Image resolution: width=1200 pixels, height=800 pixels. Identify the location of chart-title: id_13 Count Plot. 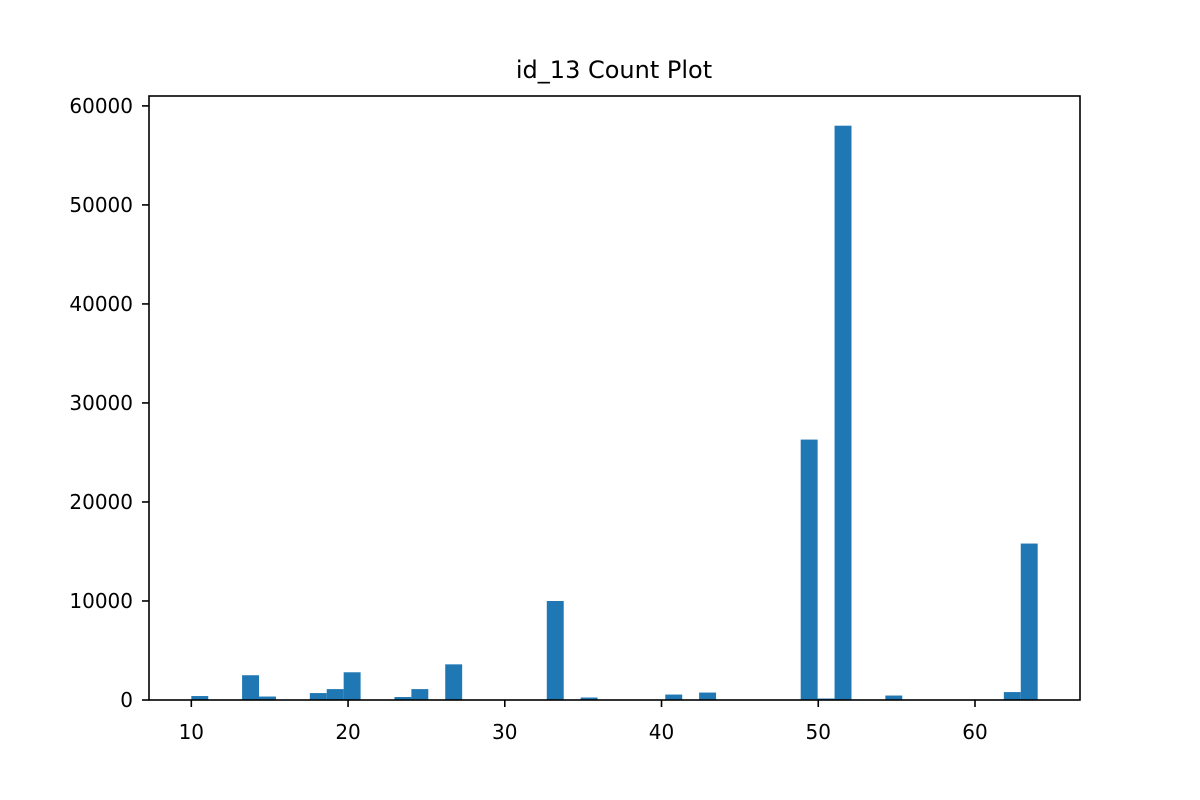
(614, 70).